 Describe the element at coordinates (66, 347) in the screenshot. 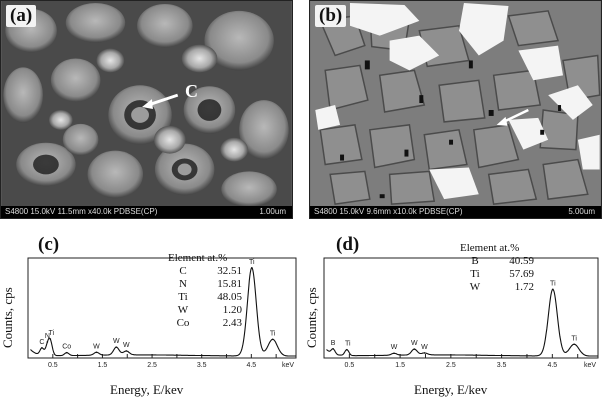

I see `peak-label: Co` at that location.